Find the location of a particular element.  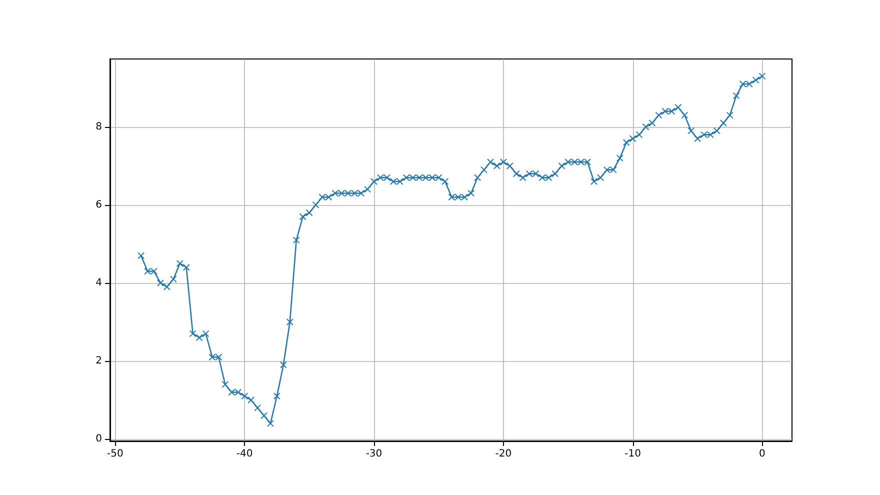

y-tick-label: 2 is located at coordinates (99, 361).